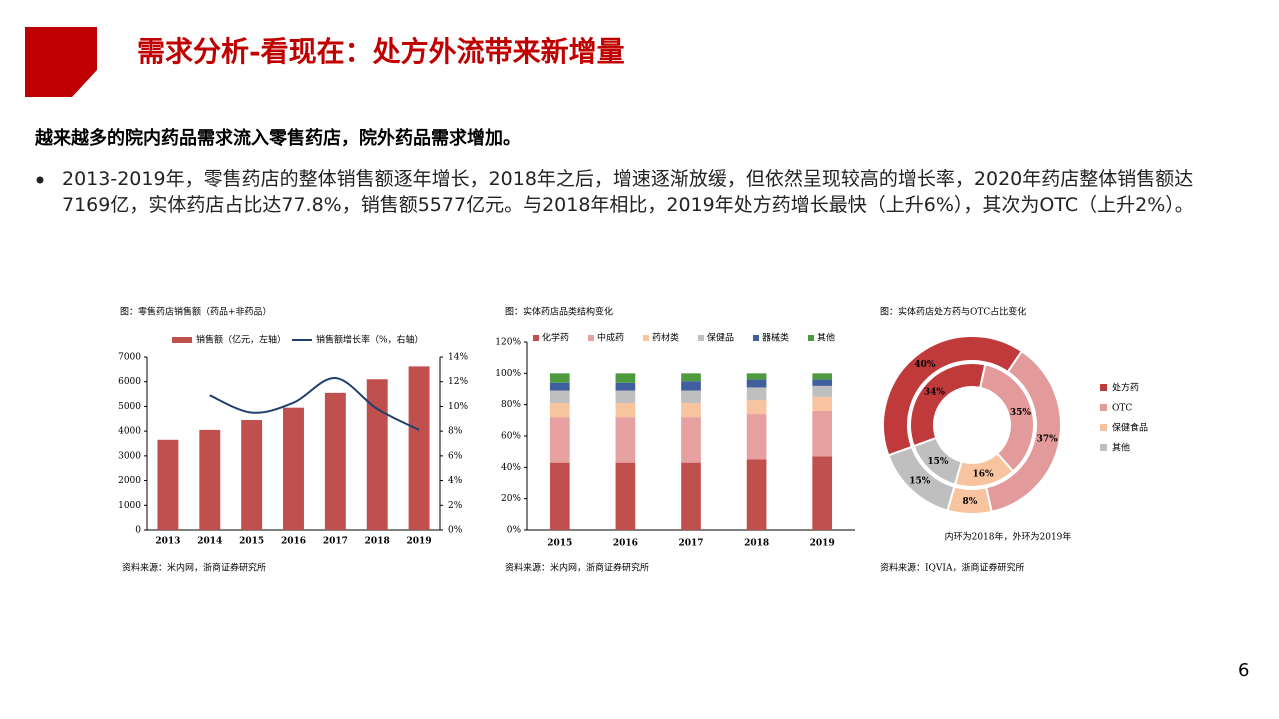 The image size is (1279, 719). I want to click on chart-title: 图：零售药店销售额（药品+非药品）, so click(196, 312).